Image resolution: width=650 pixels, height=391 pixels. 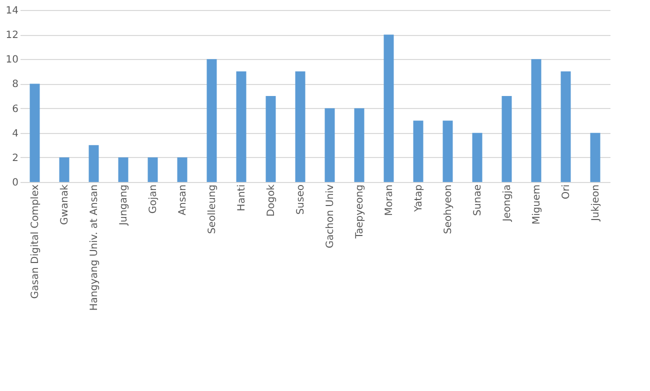 I want to click on y-tick-label: 10, so click(x=12, y=60).